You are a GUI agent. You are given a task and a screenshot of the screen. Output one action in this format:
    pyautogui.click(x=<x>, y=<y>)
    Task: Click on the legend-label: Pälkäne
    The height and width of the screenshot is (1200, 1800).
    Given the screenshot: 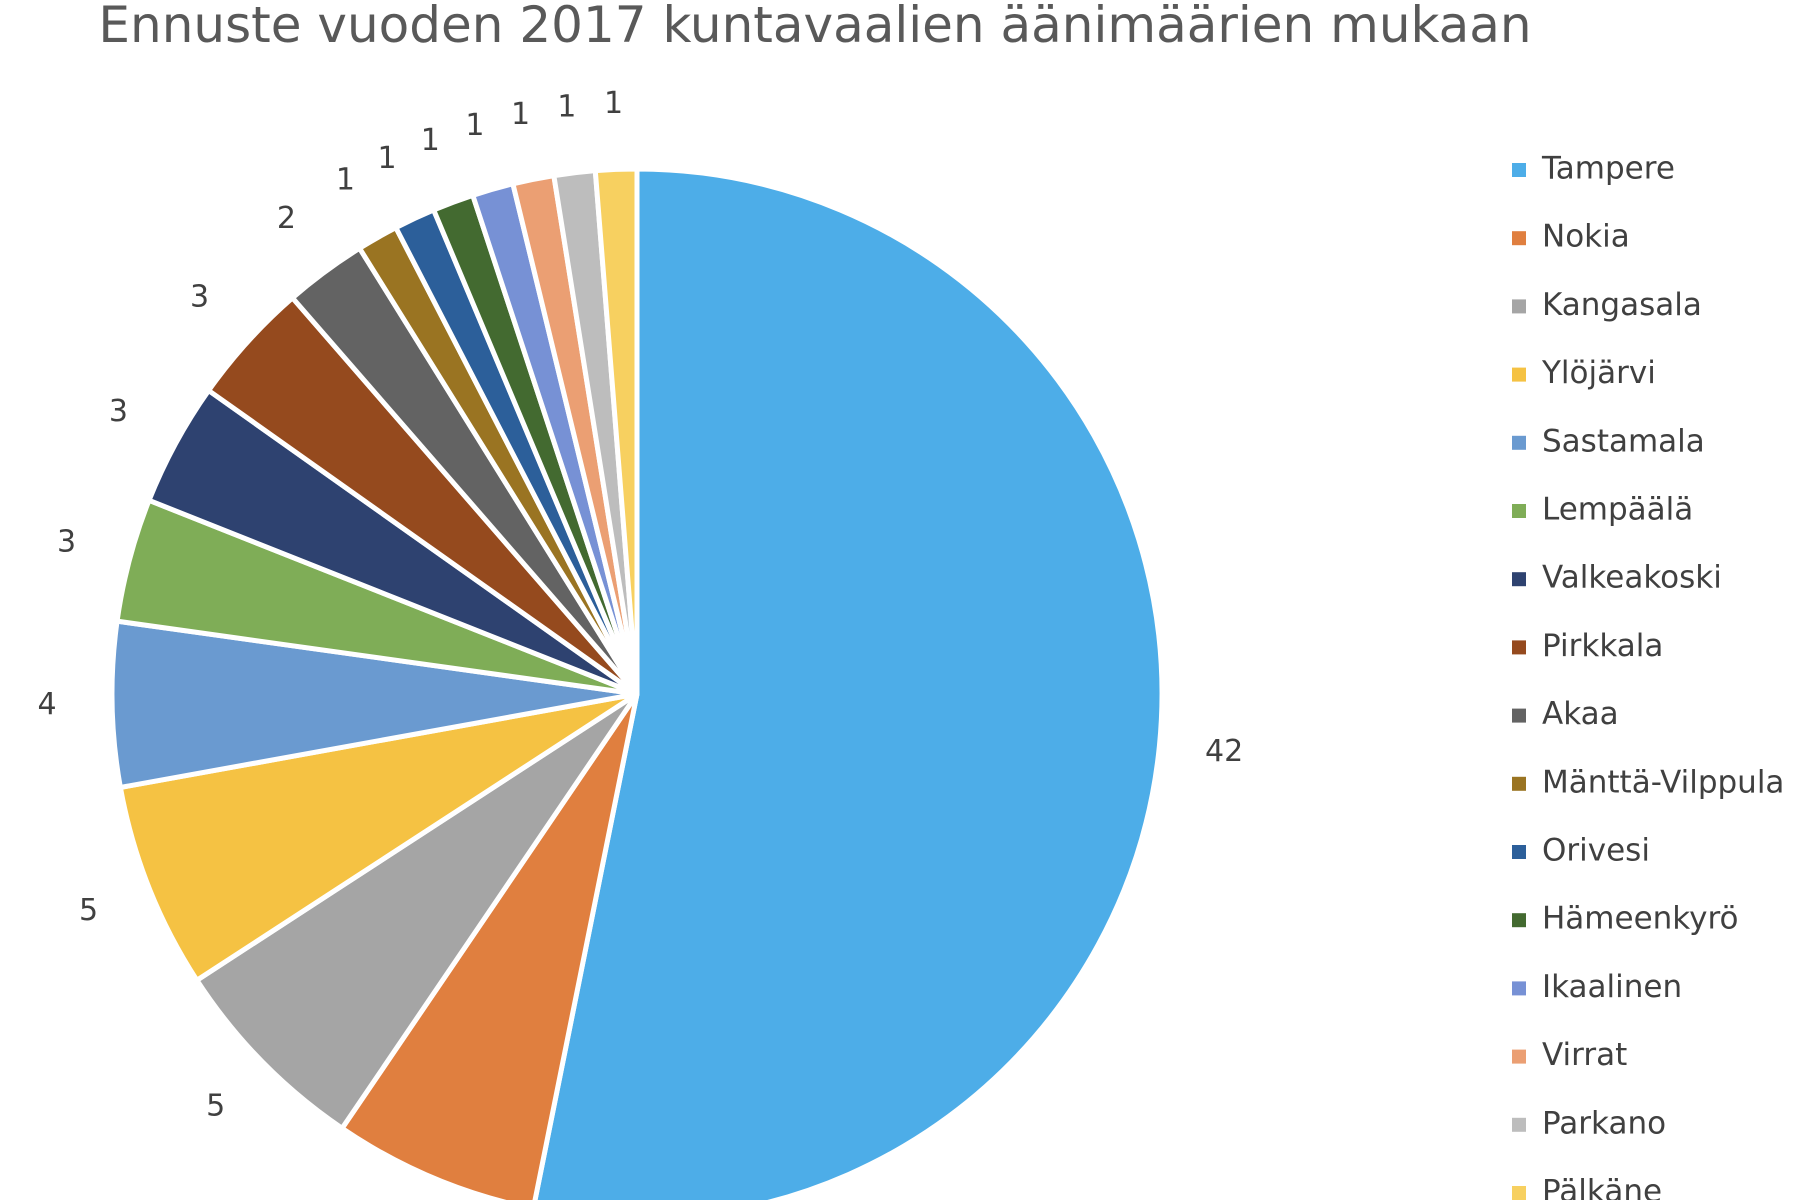 What is the action you would take?
    pyautogui.click(x=1602, y=1187)
    